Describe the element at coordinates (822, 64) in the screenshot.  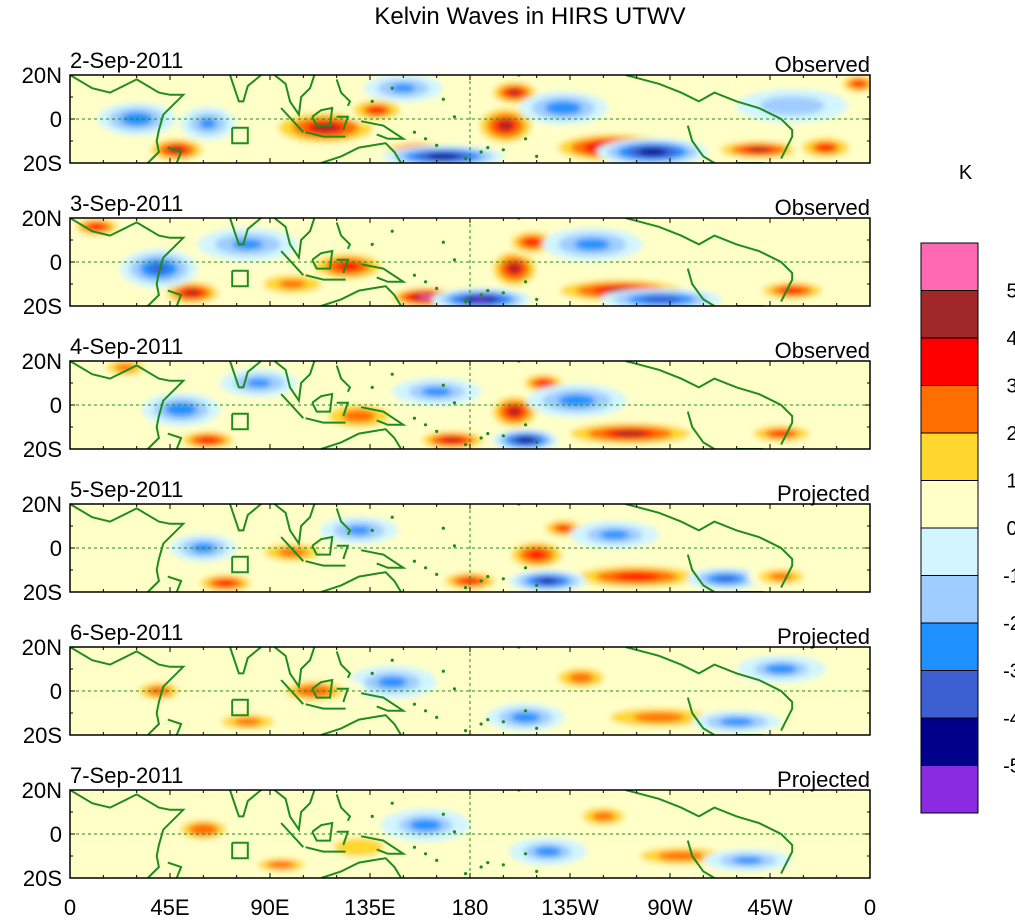
I see `panel-kind-label: Observed` at that location.